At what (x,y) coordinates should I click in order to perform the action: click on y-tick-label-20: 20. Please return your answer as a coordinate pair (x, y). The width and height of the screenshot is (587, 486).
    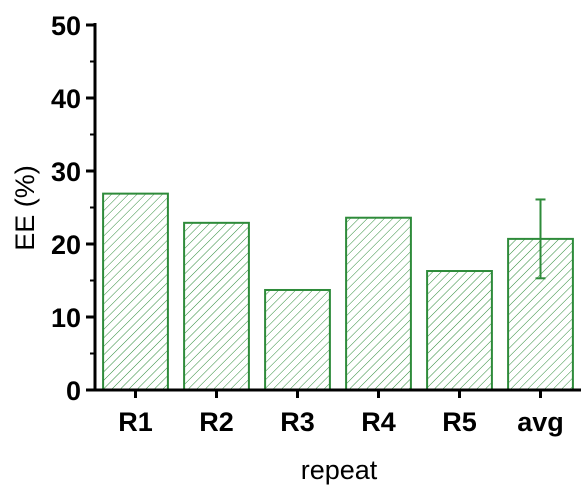
    Looking at the image, I should click on (66, 245).